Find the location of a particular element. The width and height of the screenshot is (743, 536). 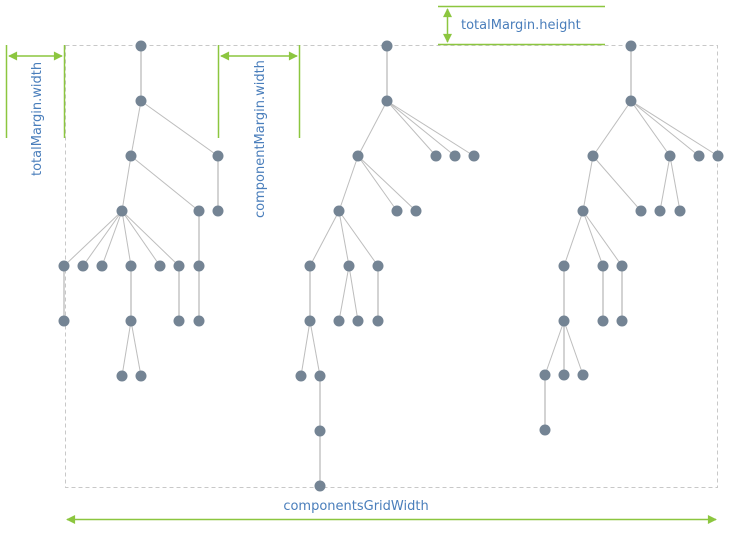

total-margin-height-label: totalMargin.height is located at coordinates (521, 25).